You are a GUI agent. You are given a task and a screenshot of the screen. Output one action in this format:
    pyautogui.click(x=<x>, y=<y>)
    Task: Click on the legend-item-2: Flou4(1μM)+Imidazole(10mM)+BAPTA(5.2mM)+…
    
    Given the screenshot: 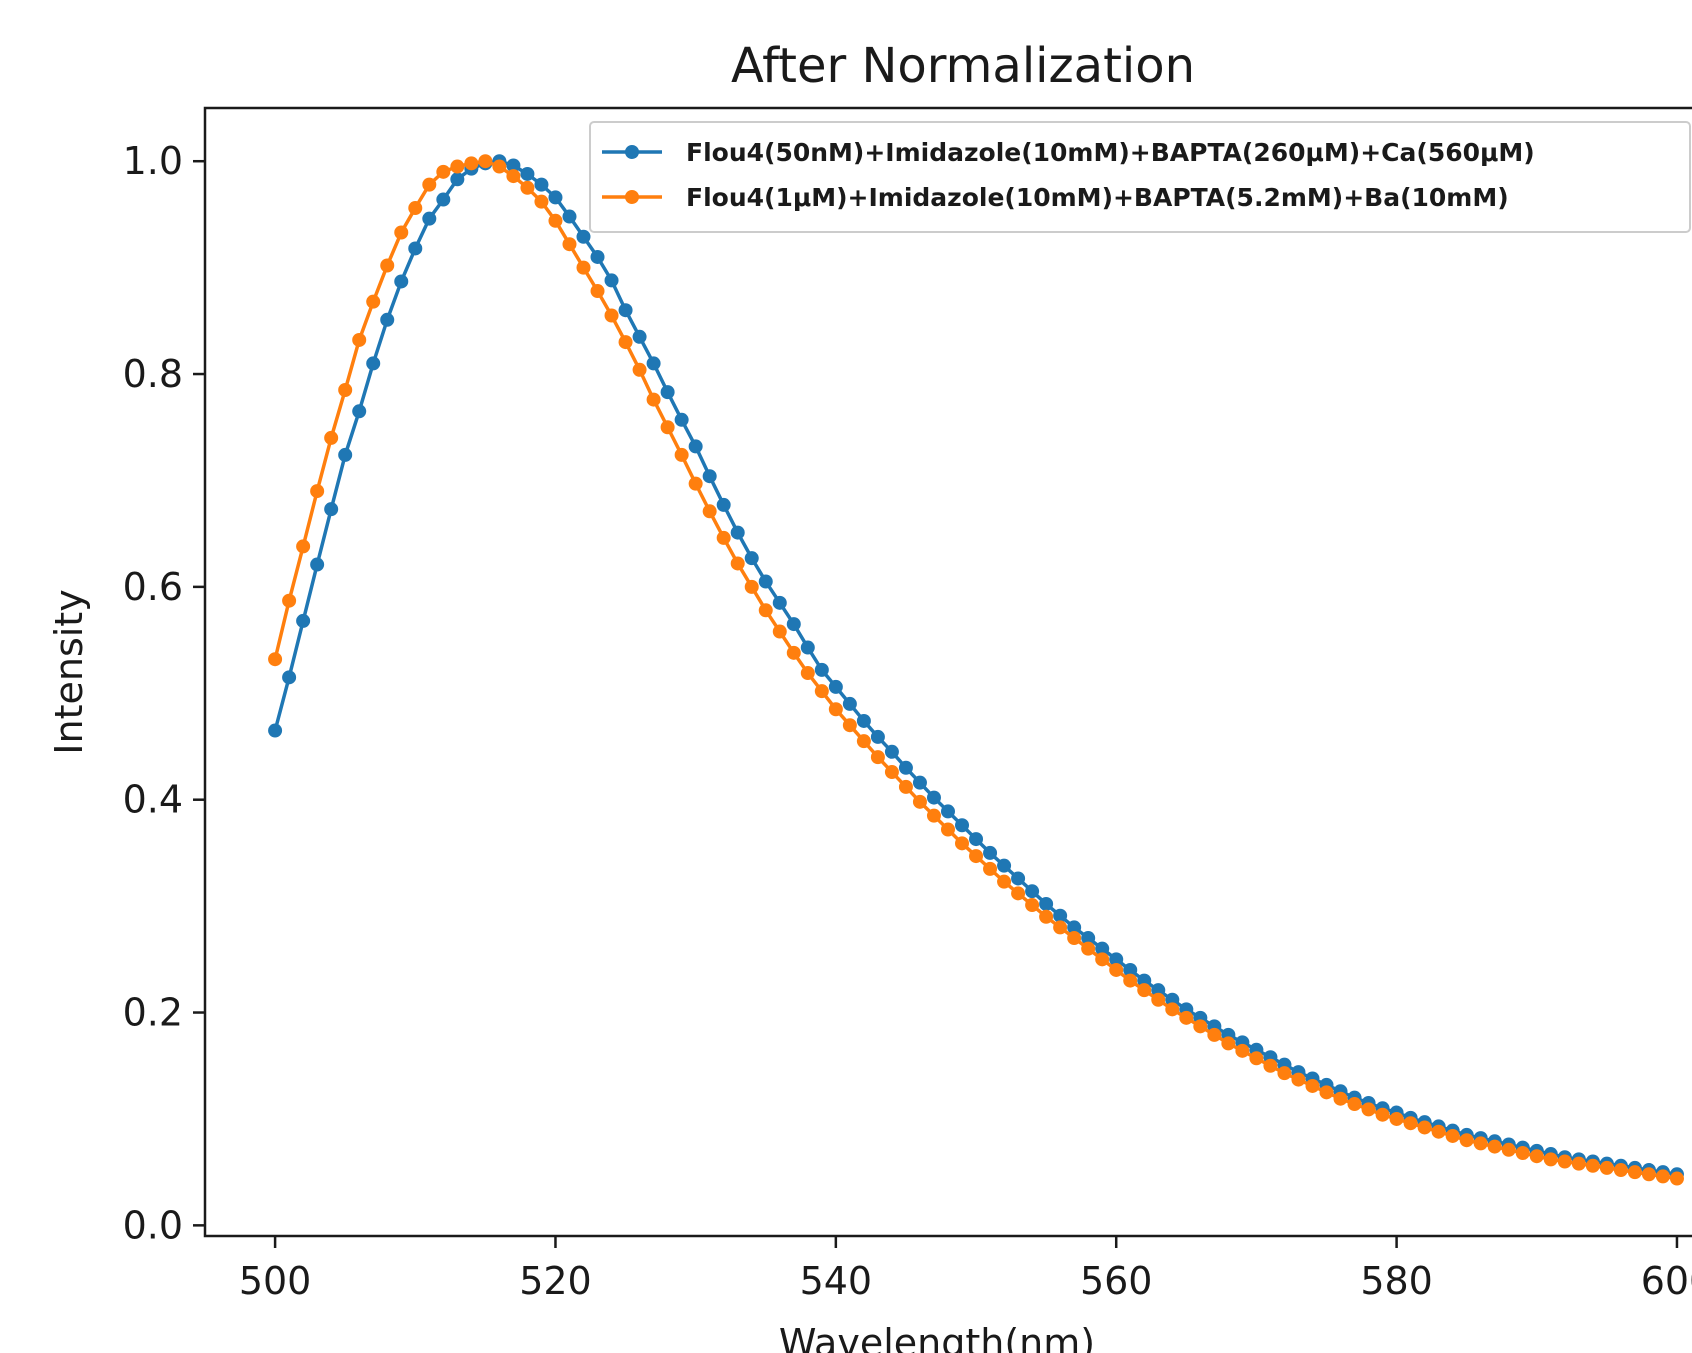 What is the action you would take?
    pyautogui.click(x=1055, y=197)
    